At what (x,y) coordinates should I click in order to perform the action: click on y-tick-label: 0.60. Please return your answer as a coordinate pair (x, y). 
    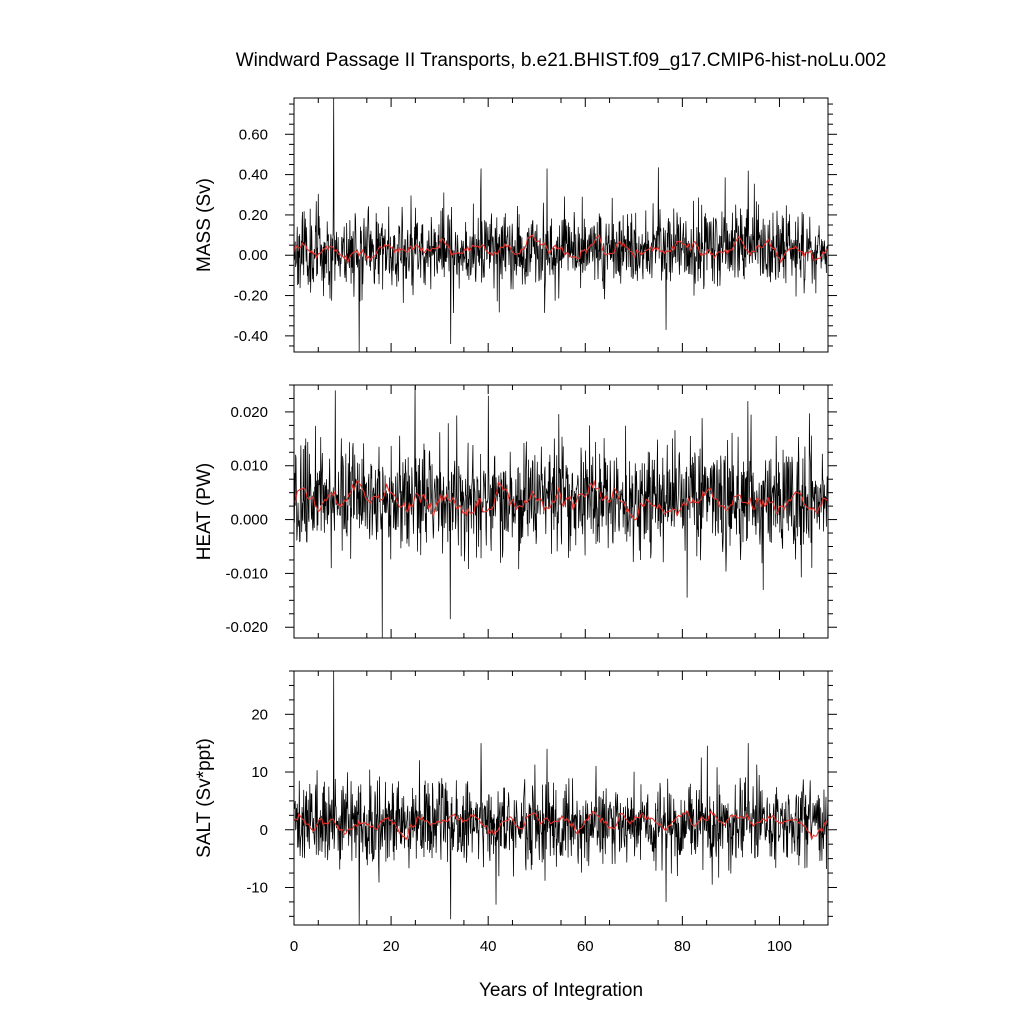
    Looking at the image, I should click on (253, 134).